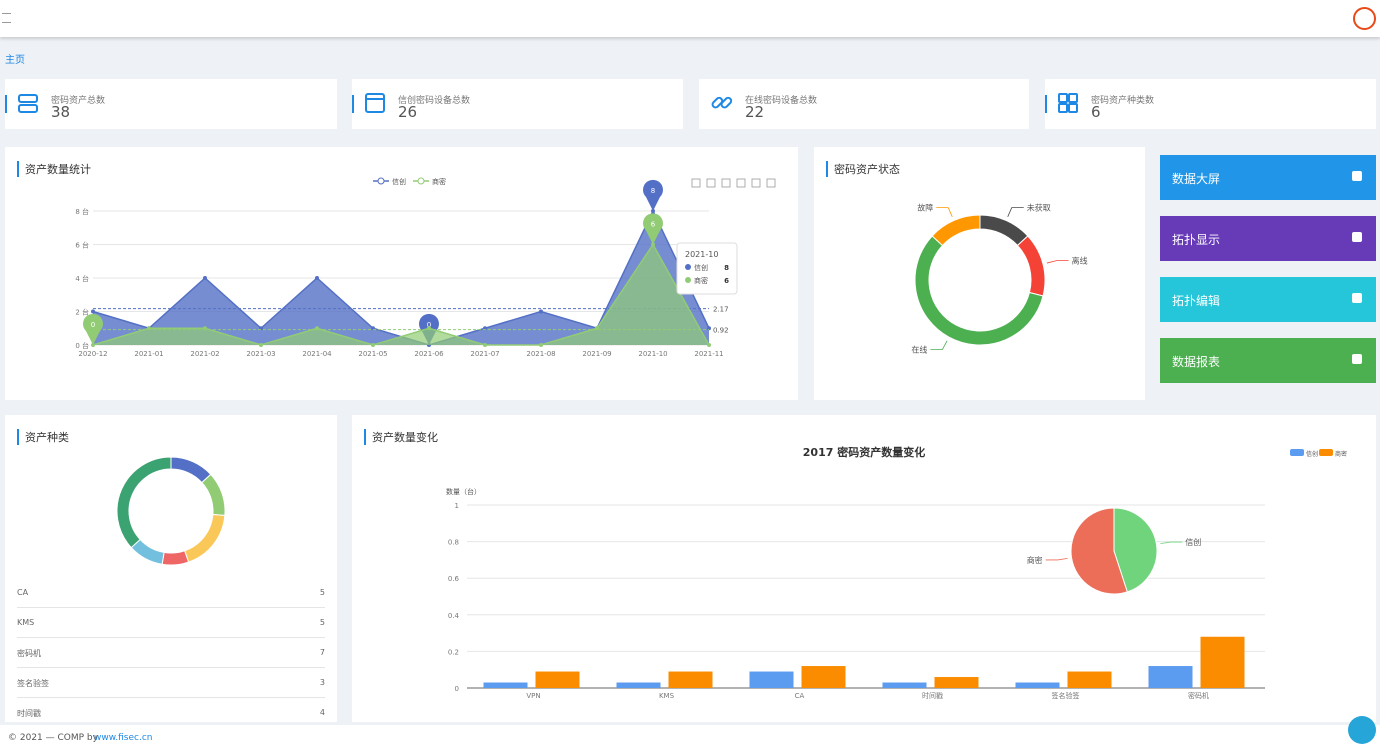 The height and width of the screenshot is (750, 1380). What do you see at coordinates (1080, 261) in the screenshot?
I see `slice-label: 离线` at bounding box center [1080, 261].